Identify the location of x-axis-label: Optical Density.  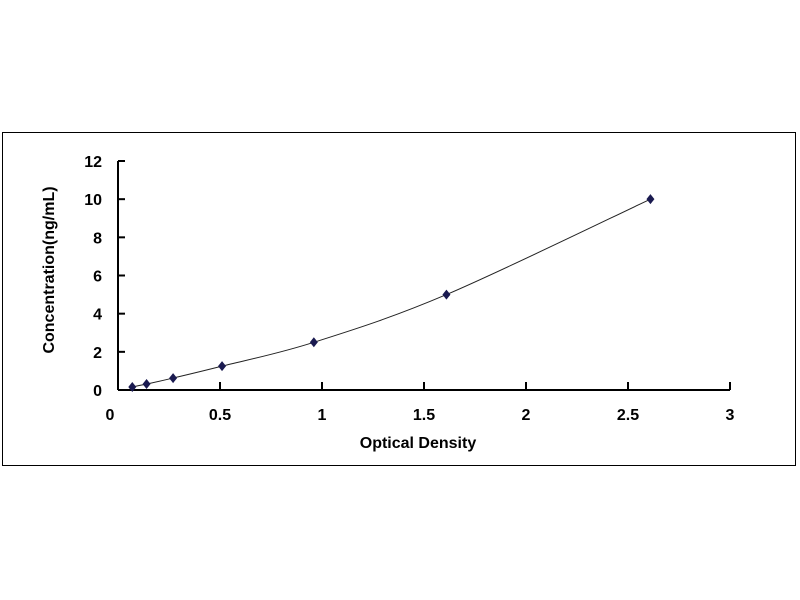
(418, 443).